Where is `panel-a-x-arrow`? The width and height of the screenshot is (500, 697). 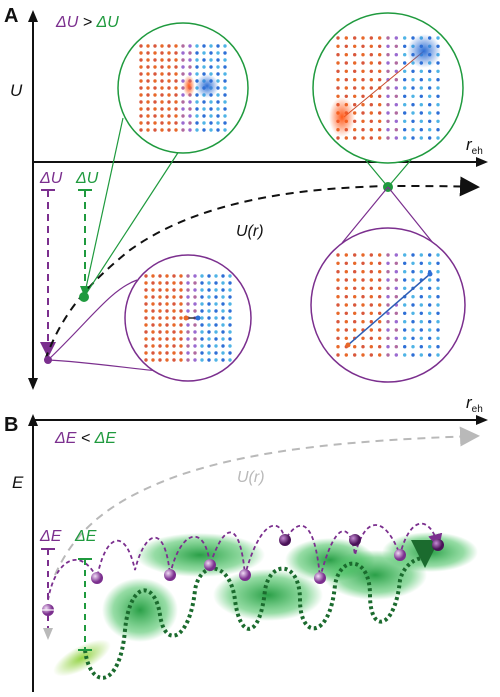
panel-a-x-arrow is located at coordinates (482, 162).